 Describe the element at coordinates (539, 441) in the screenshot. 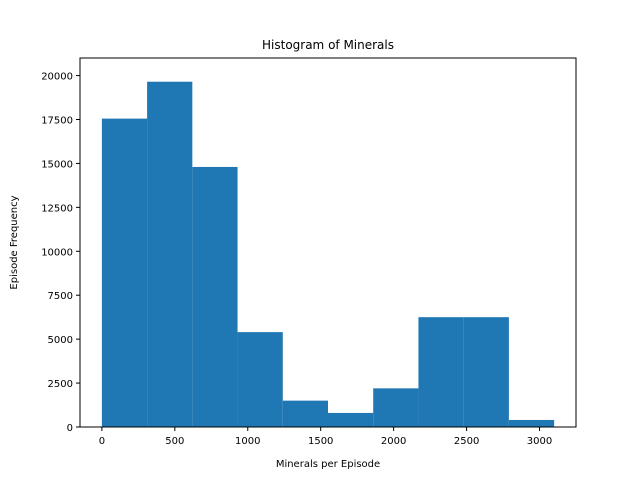

I see `x-tick-label: 3000` at that location.